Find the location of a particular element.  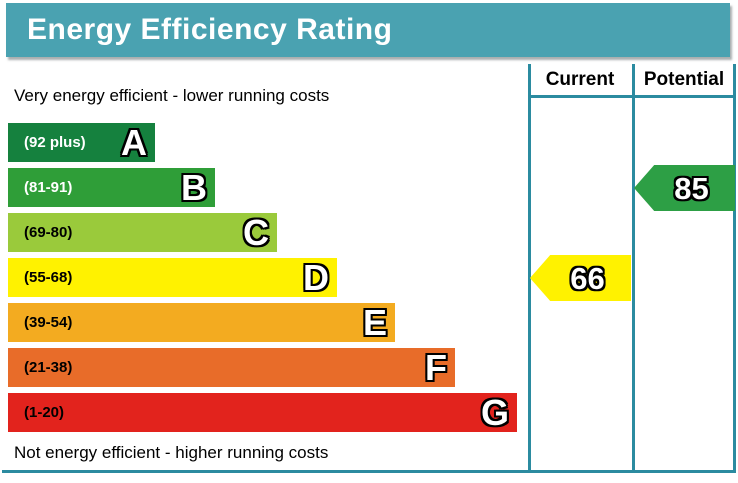

rating-band-d: (55-68) D is located at coordinates (172, 277).